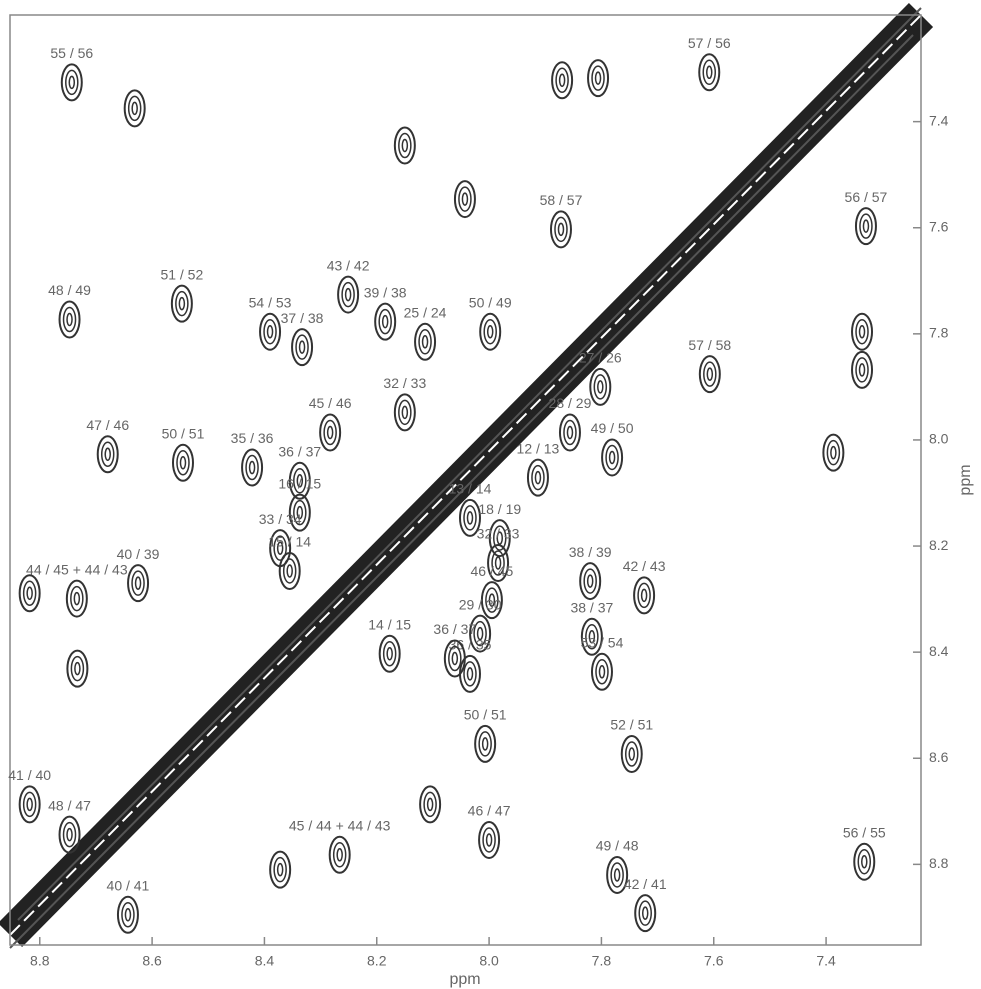  What do you see at coordinates (939, 333) in the screenshot?
I see `y-tick-label: 7.8` at bounding box center [939, 333].